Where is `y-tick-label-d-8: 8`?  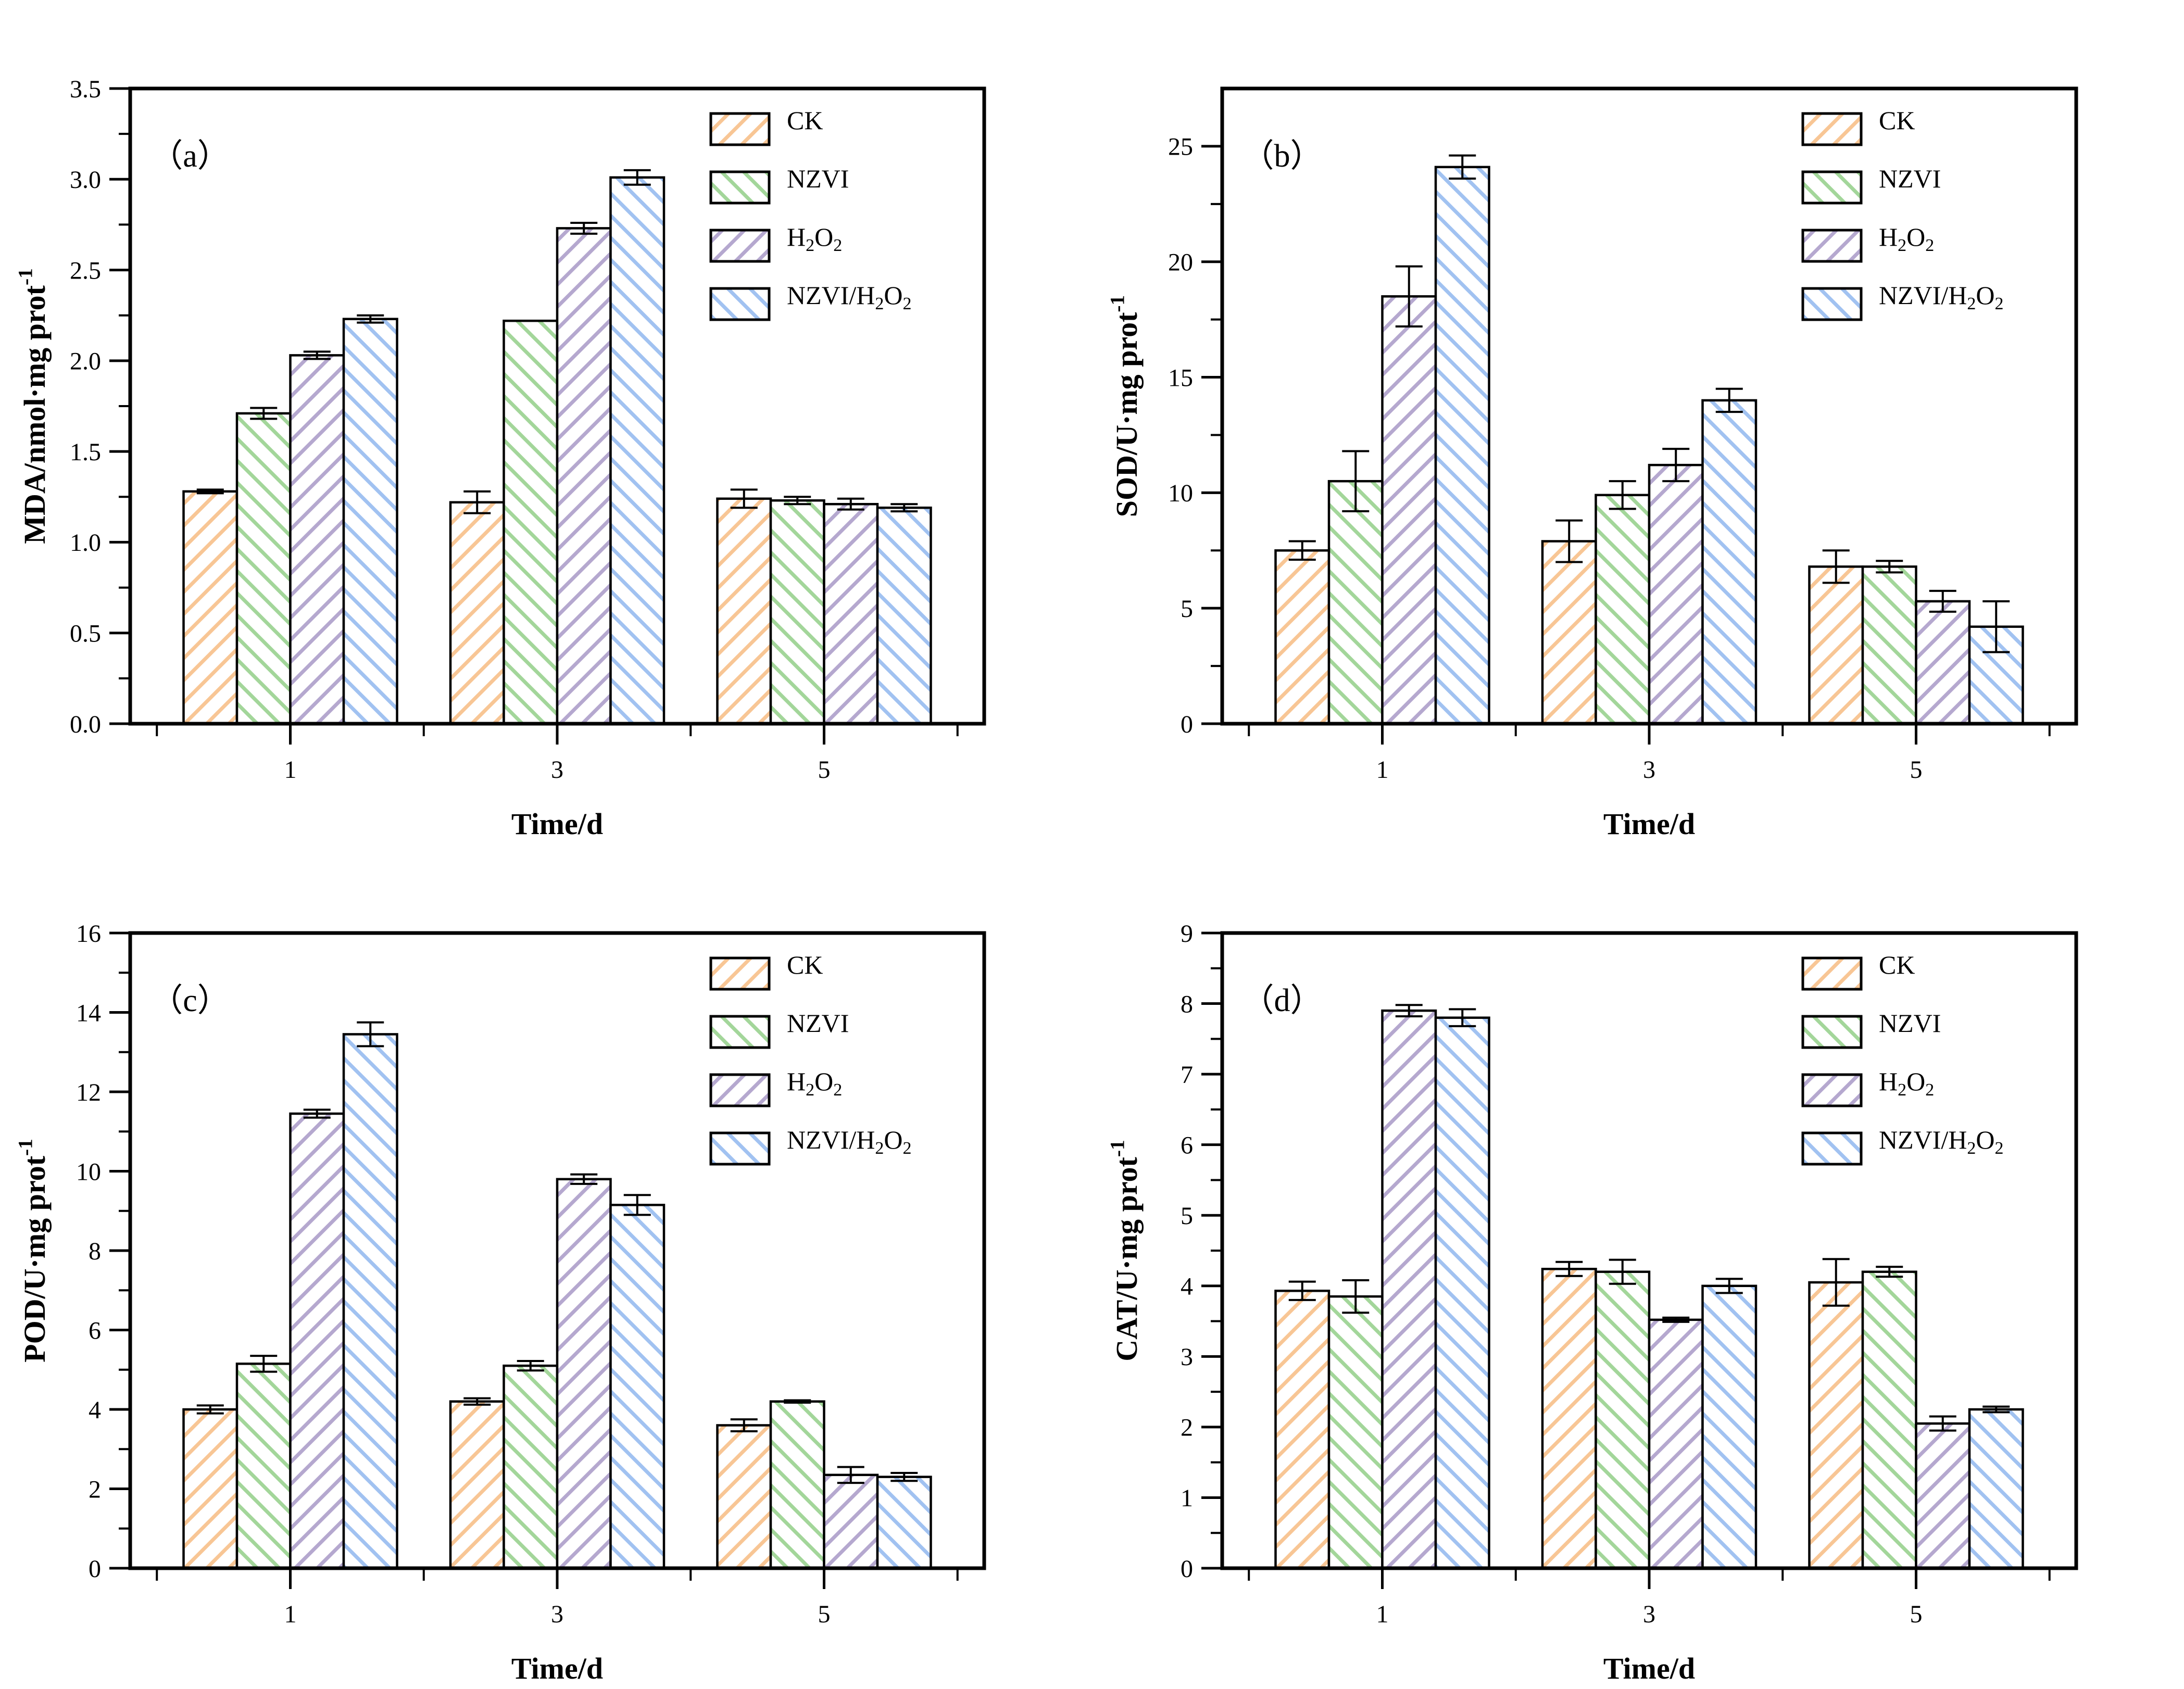
y-tick-label-d-8: 8 is located at coordinates (1187, 1004).